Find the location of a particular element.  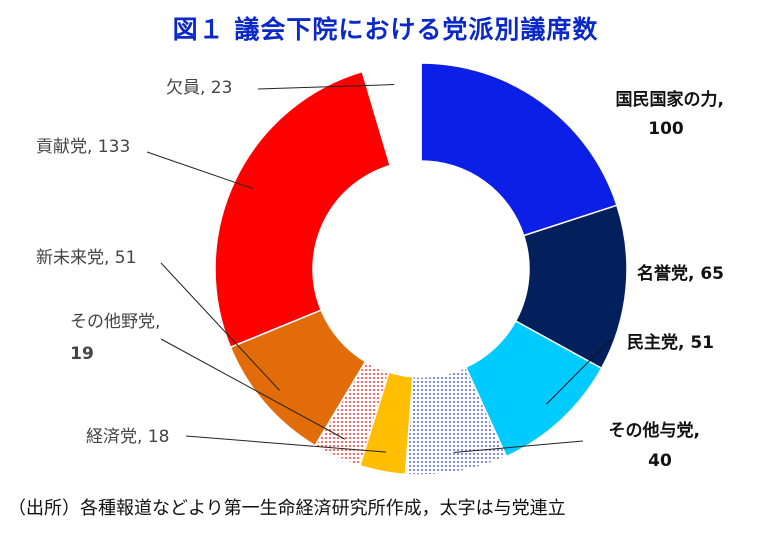

slice-label-value-3: 40 is located at coordinates (660, 461).